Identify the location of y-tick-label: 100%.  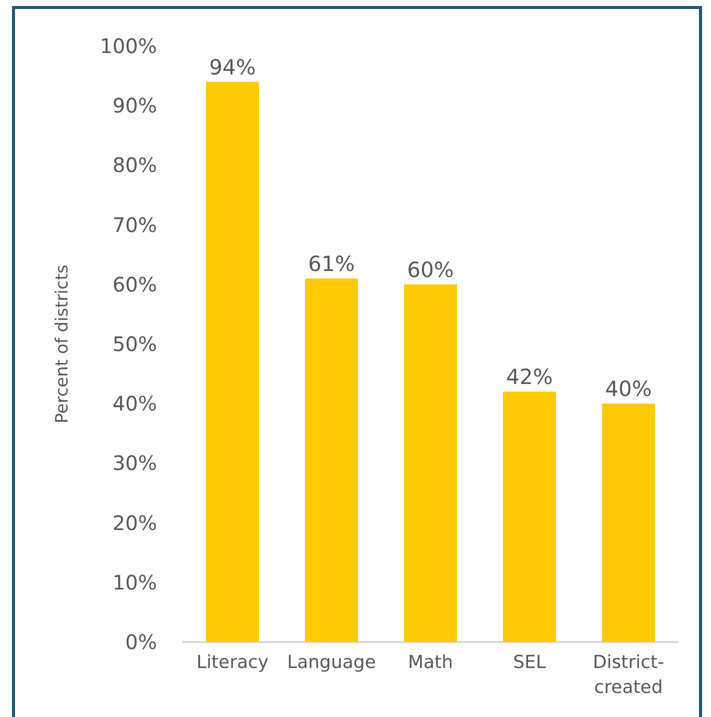
(128, 46).